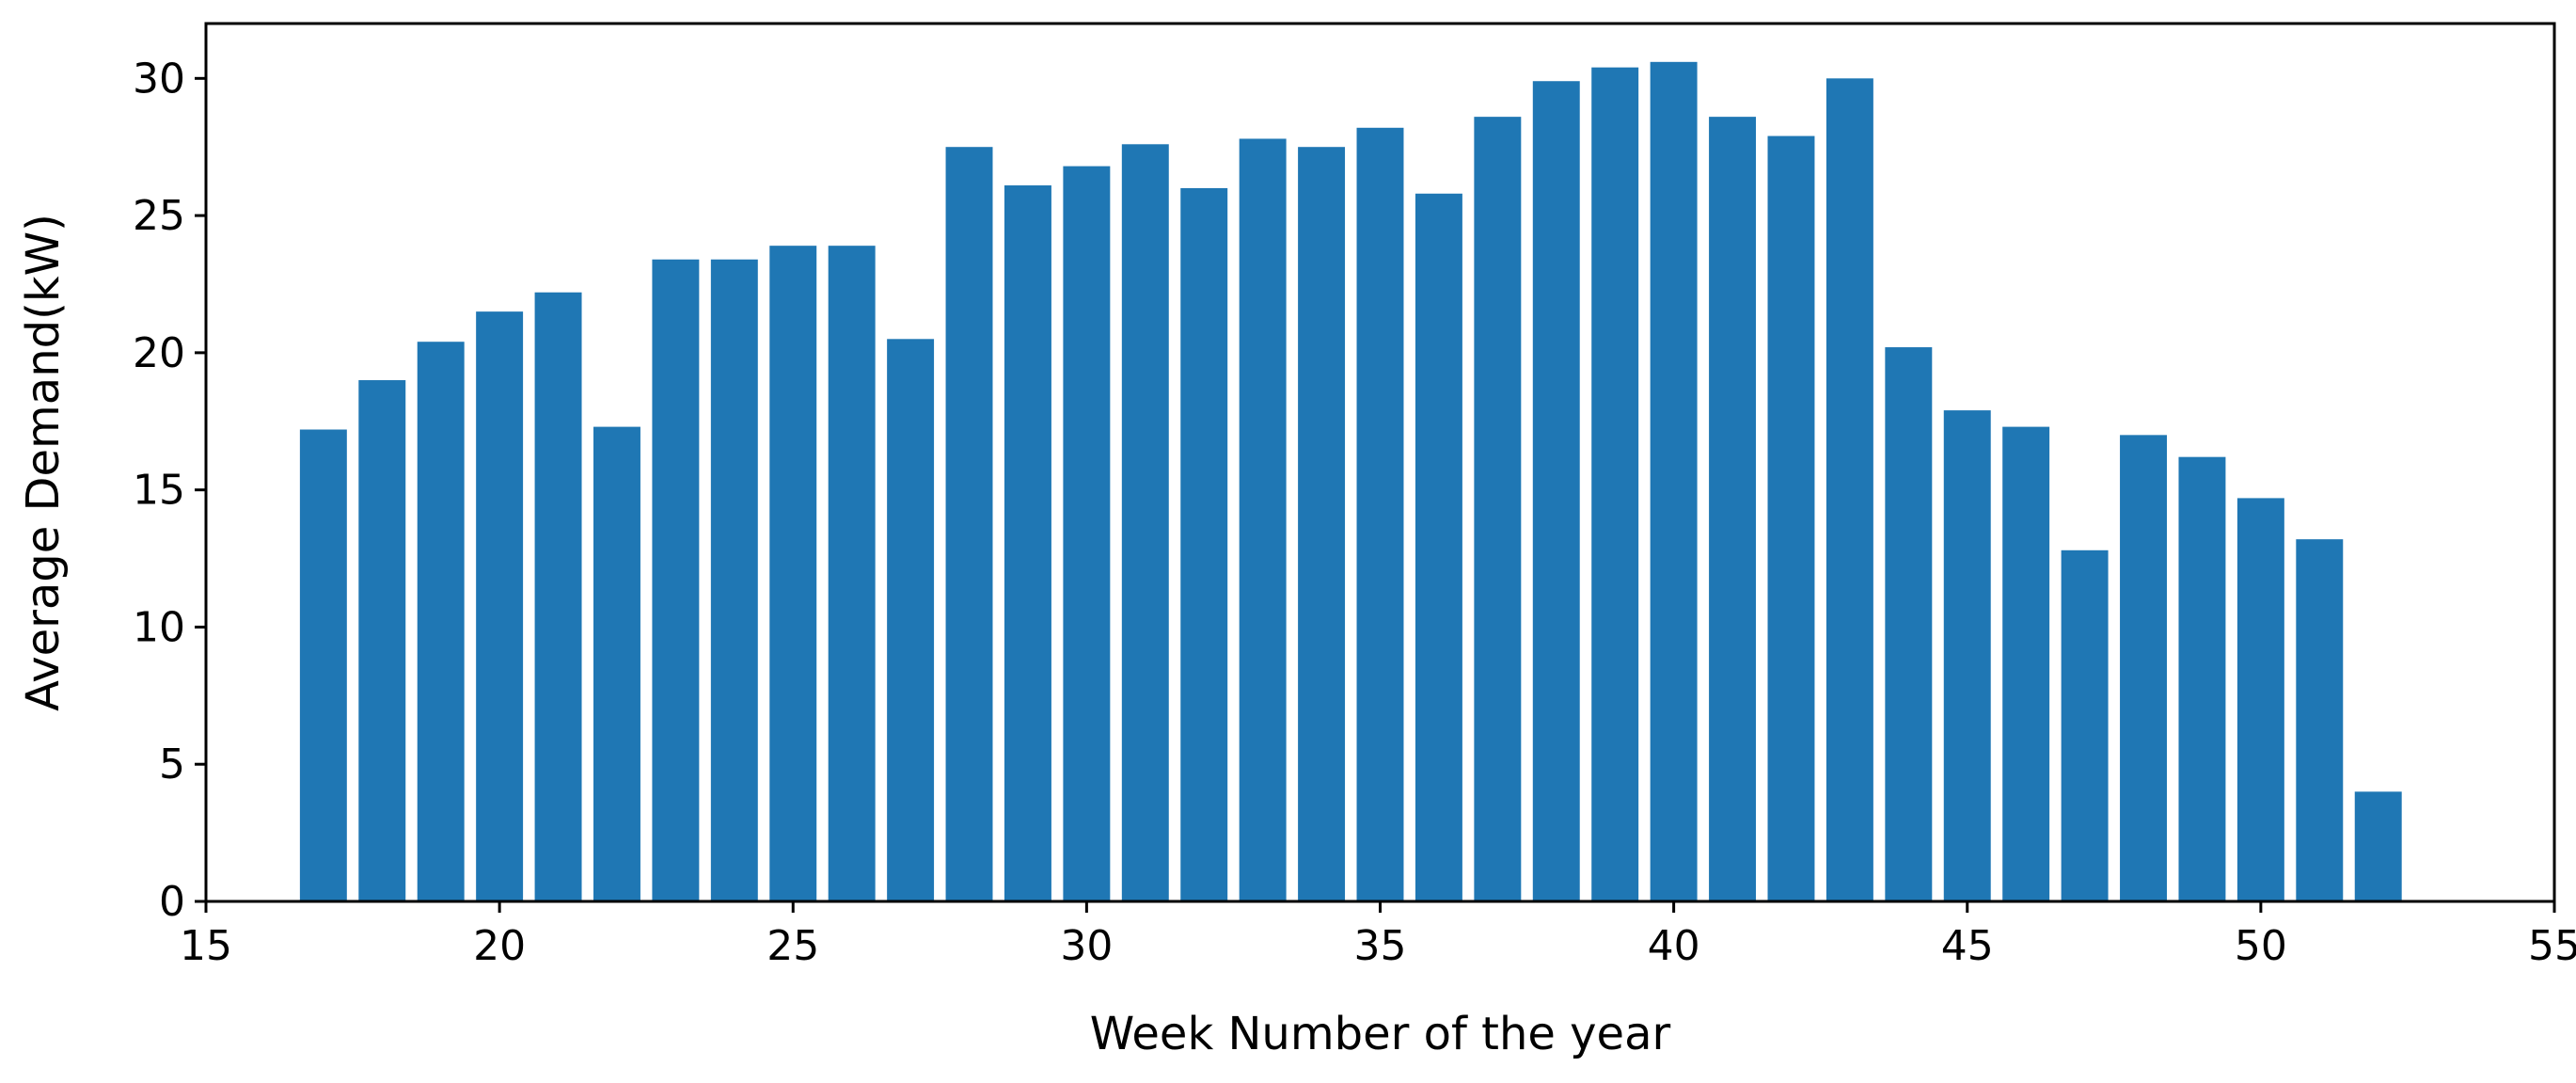 The height and width of the screenshot is (1083, 2576). I want to click on x-tick-label: 55, so click(2552, 946).